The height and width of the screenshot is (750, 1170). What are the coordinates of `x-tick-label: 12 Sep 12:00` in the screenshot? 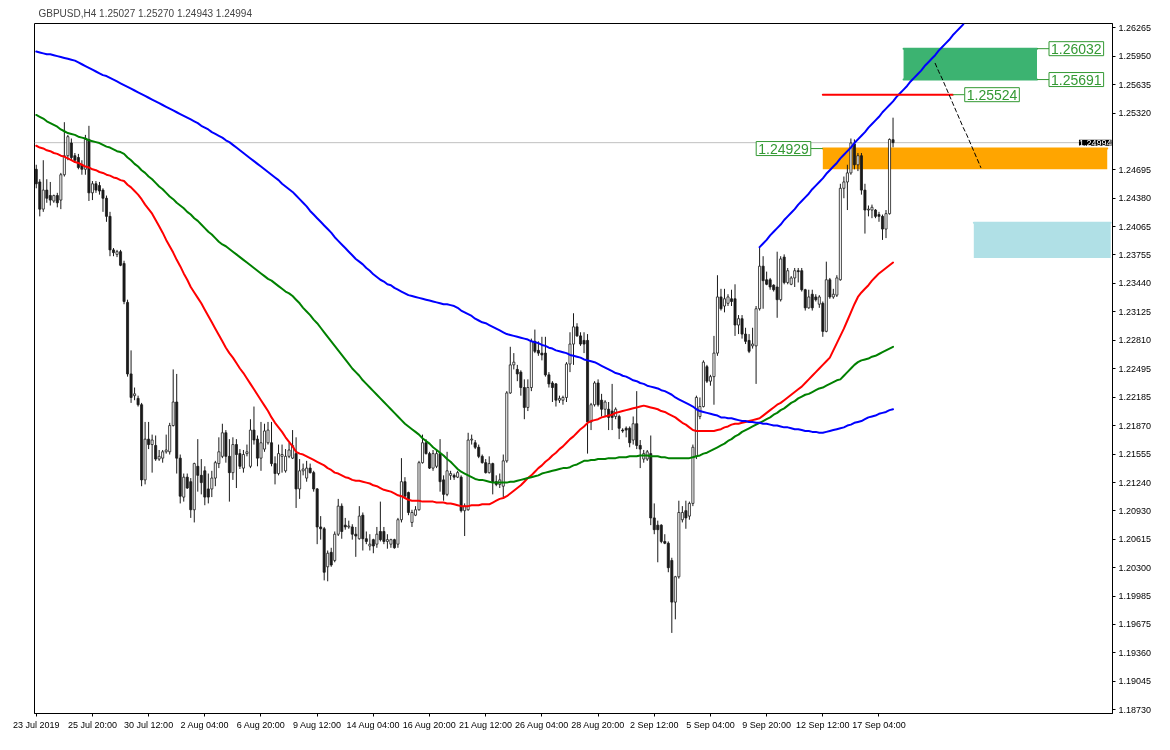 It's located at (823, 724).